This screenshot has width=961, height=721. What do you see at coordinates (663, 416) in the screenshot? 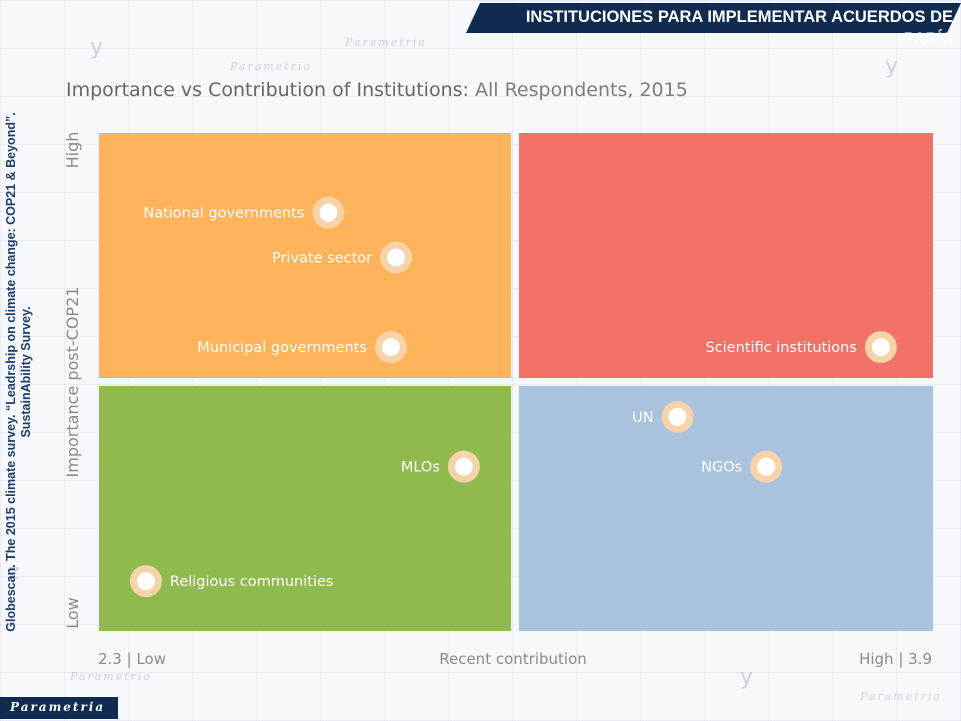
I see `data-point: UN` at bounding box center [663, 416].